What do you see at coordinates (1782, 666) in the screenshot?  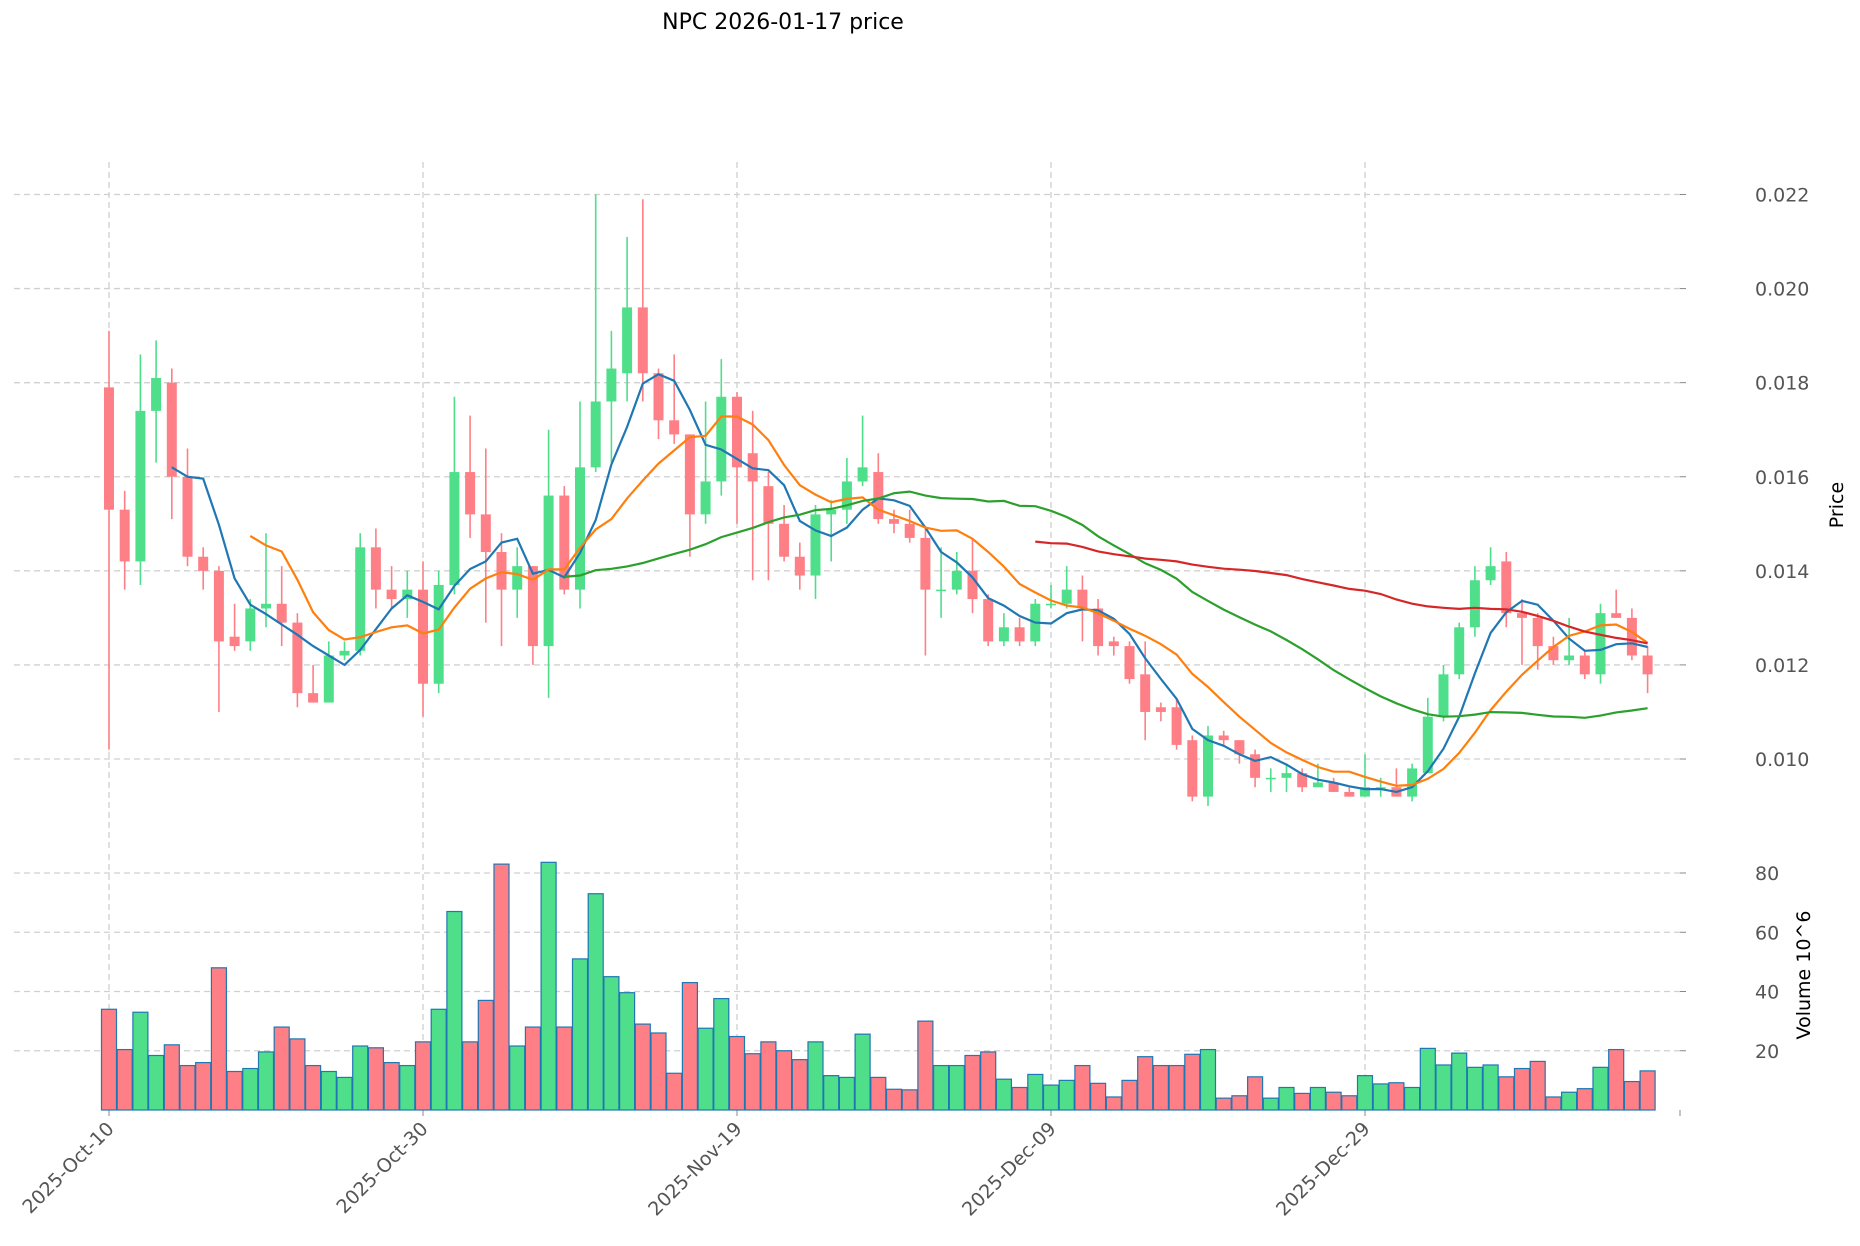 I see `price-tick-label: 0.012` at bounding box center [1782, 666].